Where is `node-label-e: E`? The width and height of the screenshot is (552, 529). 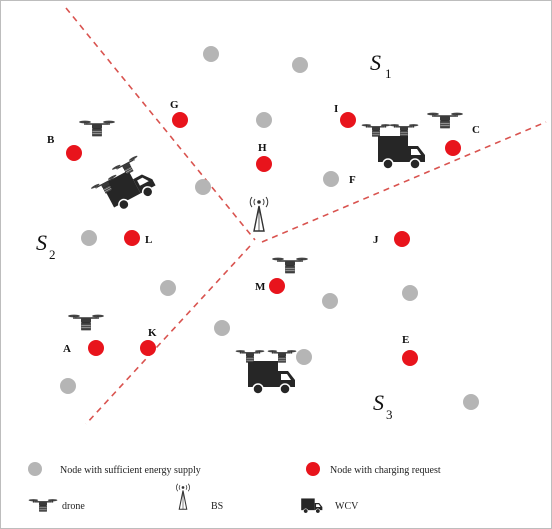
node-label-e: E is located at coordinates (405, 340).